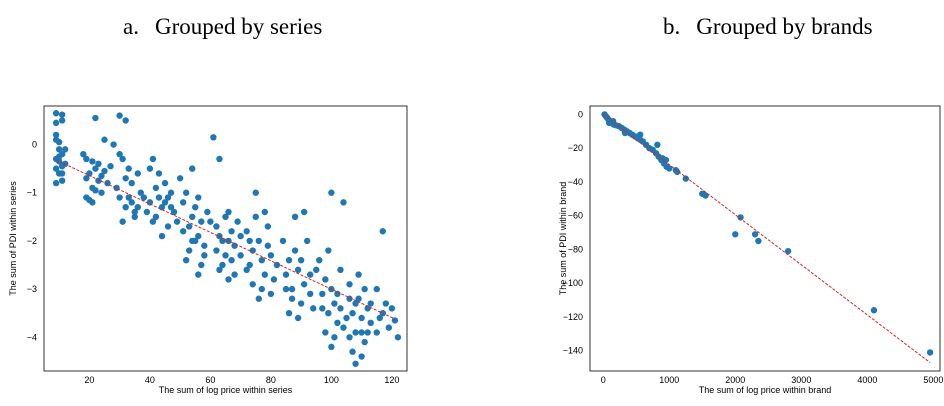  Describe the element at coordinates (150, 380) in the screenshot. I see `x-tick-label: 40` at that location.